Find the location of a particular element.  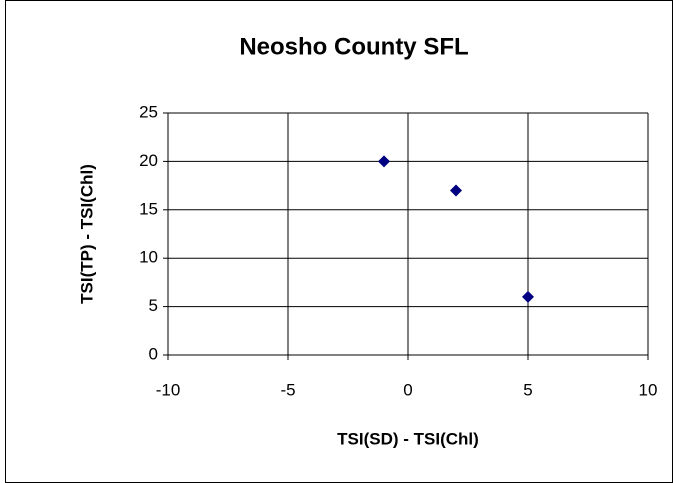

x-tick-label: 0 is located at coordinates (407, 389).